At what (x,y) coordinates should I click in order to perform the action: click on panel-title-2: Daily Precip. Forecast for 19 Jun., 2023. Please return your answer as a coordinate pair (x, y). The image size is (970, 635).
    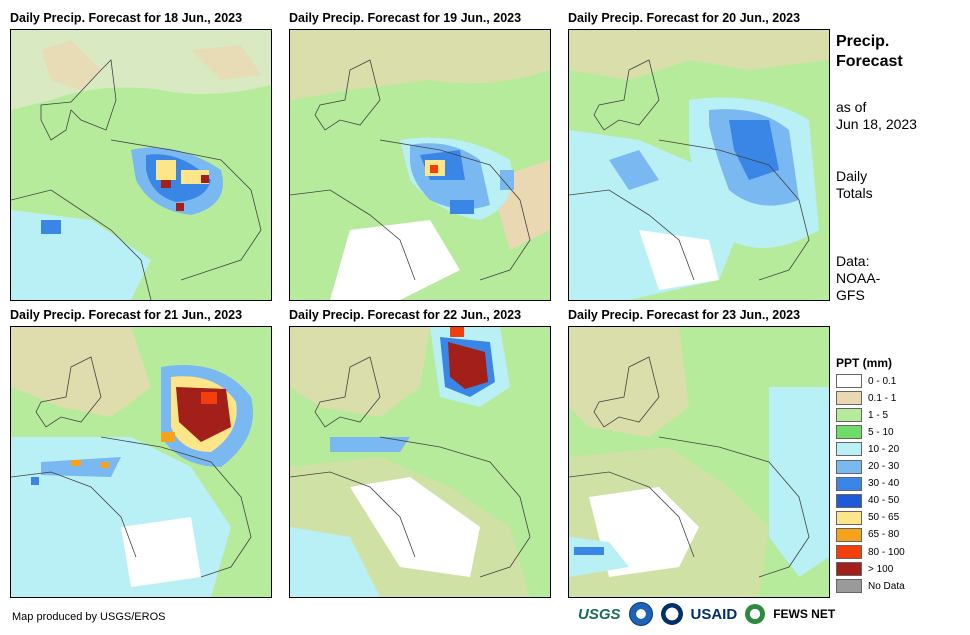
    Looking at the image, I should click on (405, 18).